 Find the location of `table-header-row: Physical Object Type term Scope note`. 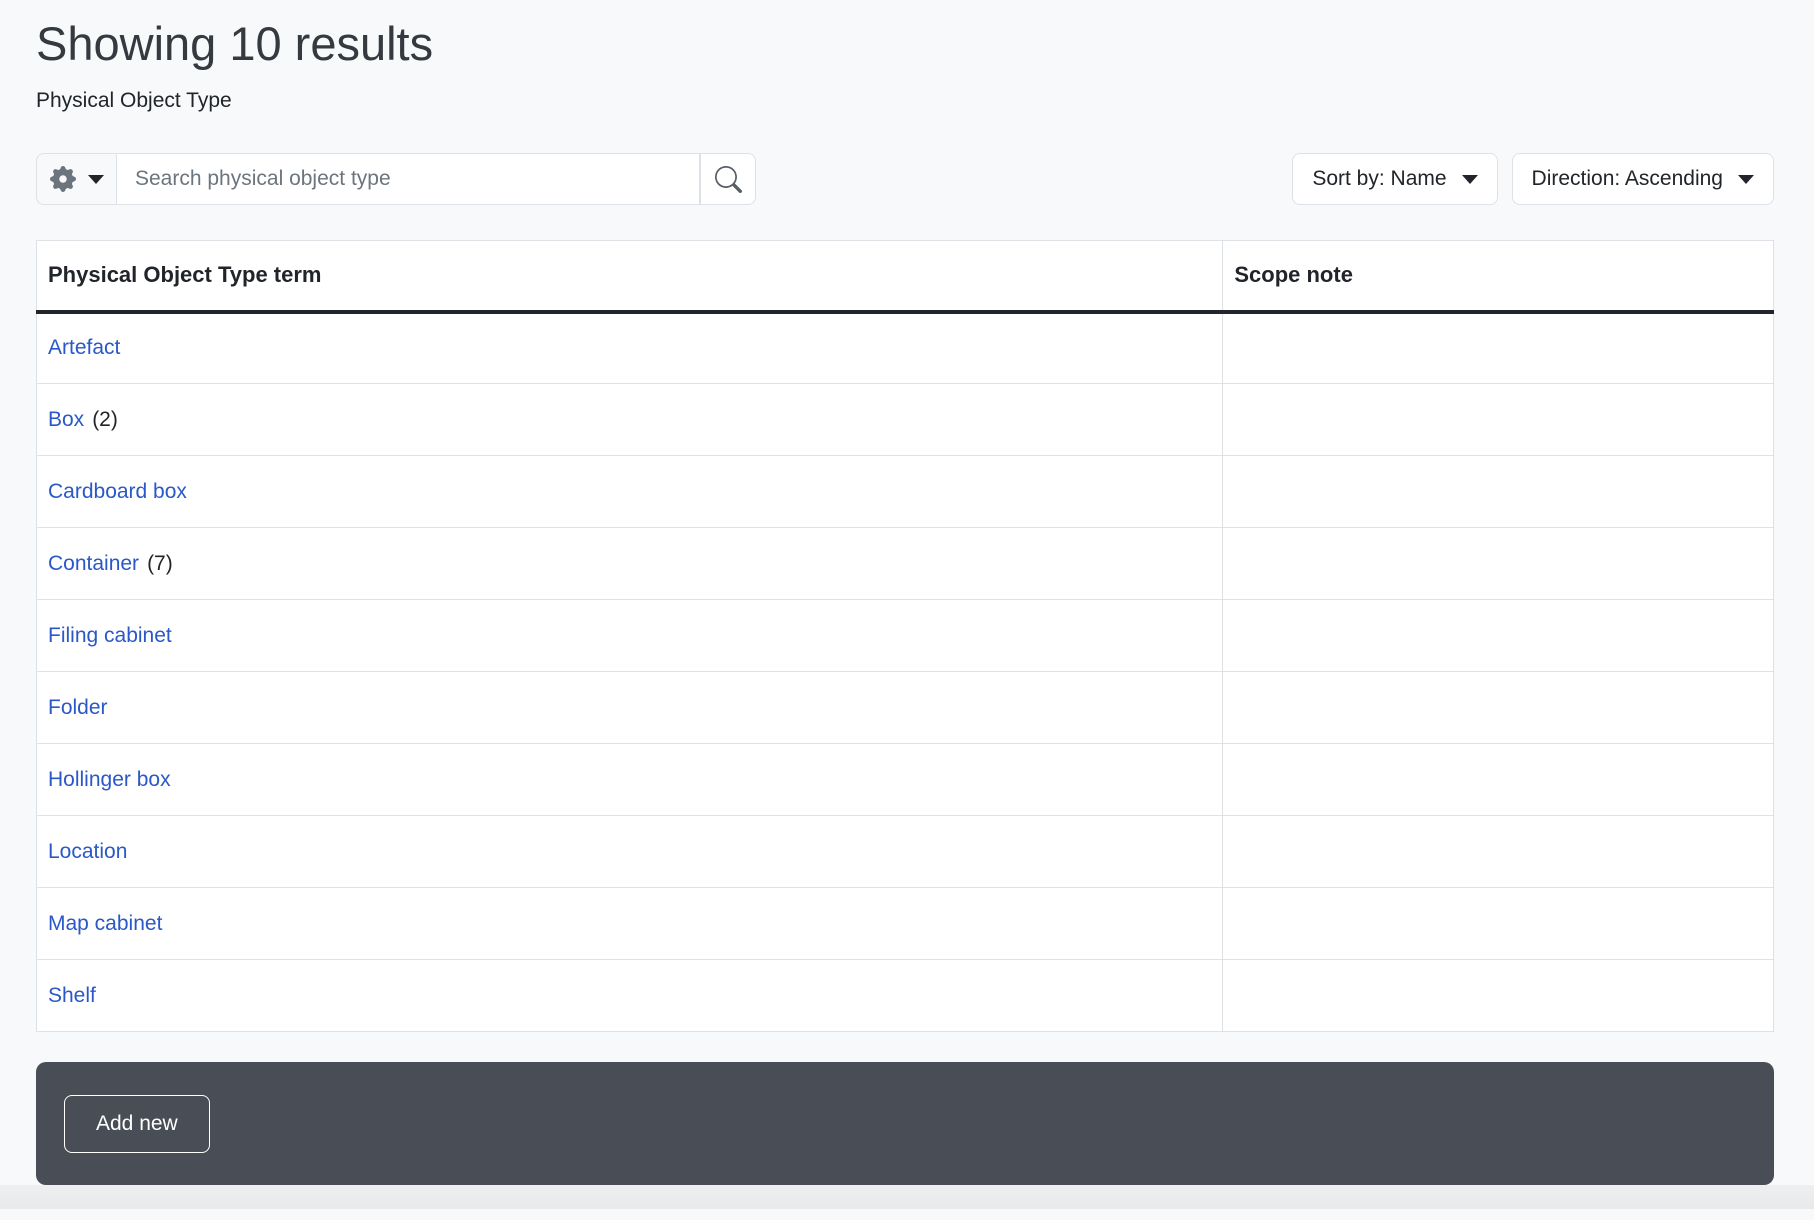

table-header-row: Physical Object Type term Scope note is located at coordinates (904, 277).